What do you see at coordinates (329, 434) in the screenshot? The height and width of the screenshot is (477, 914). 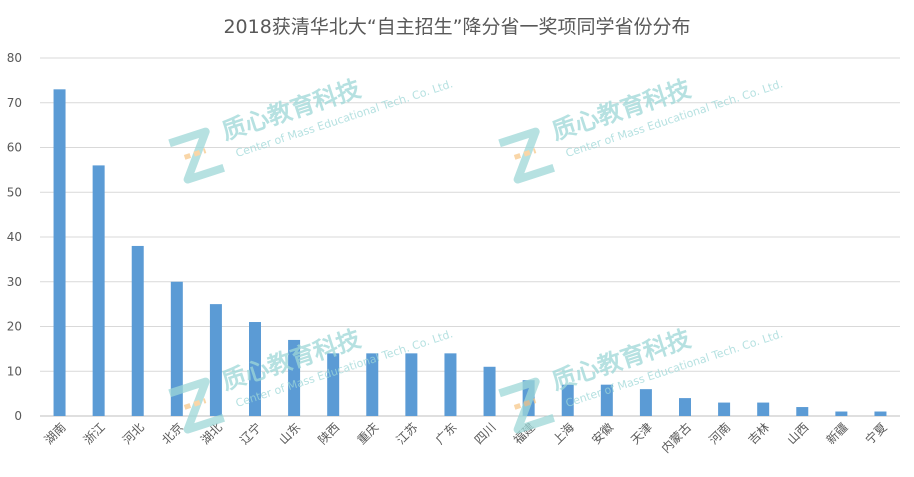 I see `x-tick-label: 陕西` at bounding box center [329, 434].